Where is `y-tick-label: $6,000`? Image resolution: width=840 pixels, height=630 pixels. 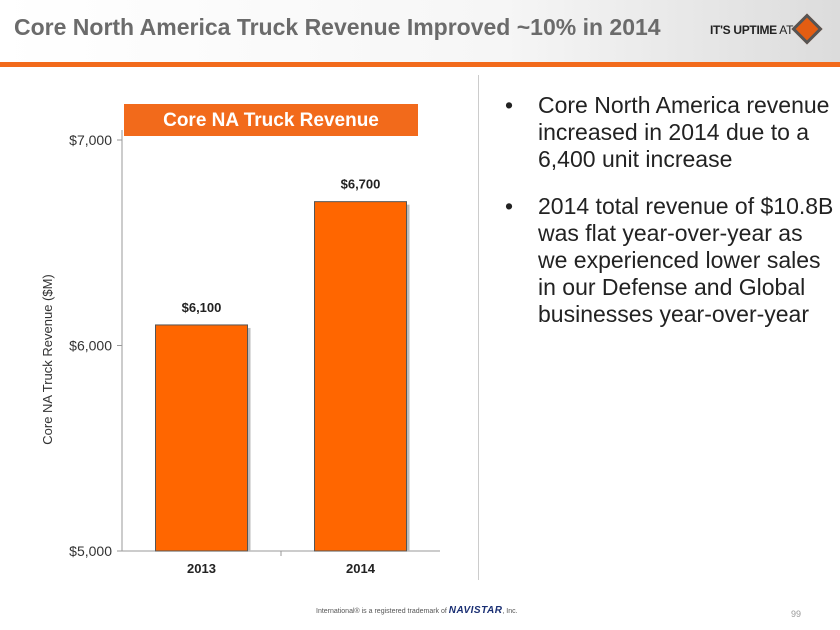 y-tick-label: $6,000 is located at coordinates (90, 346).